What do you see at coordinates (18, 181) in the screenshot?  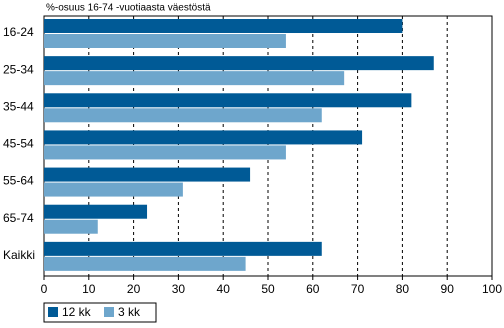 I see `y-tick-label: 55-64` at bounding box center [18, 181].